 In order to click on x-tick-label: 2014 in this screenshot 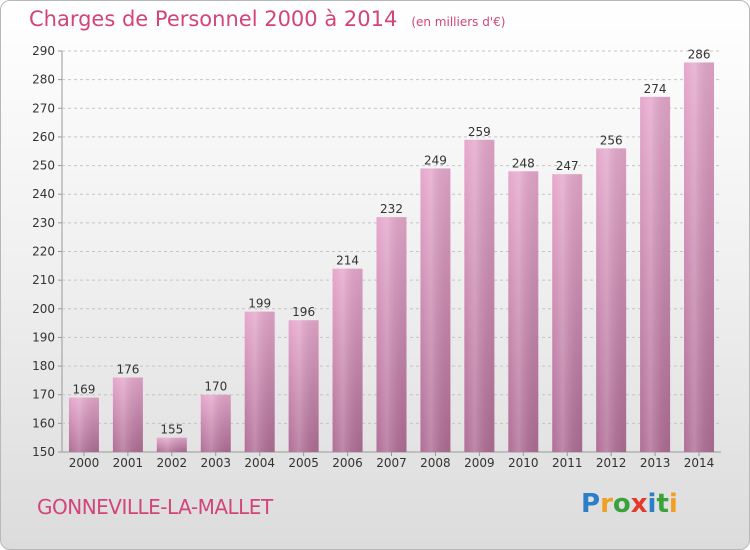, I will do `click(699, 463)`.